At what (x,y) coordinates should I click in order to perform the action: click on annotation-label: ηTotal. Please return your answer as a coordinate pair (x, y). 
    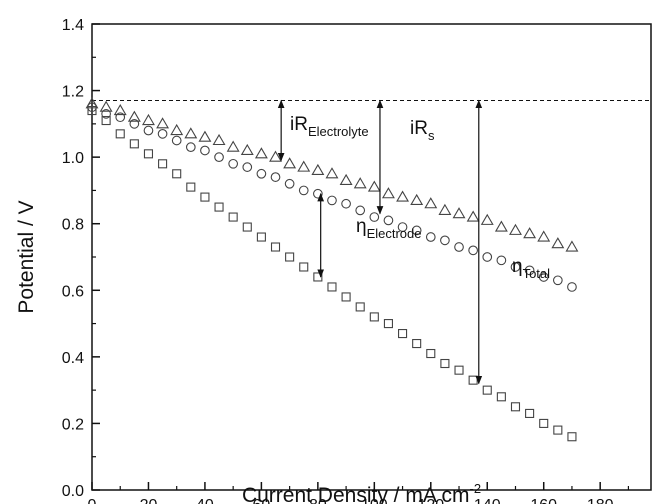
    Looking at the image, I should click on (531, 268).